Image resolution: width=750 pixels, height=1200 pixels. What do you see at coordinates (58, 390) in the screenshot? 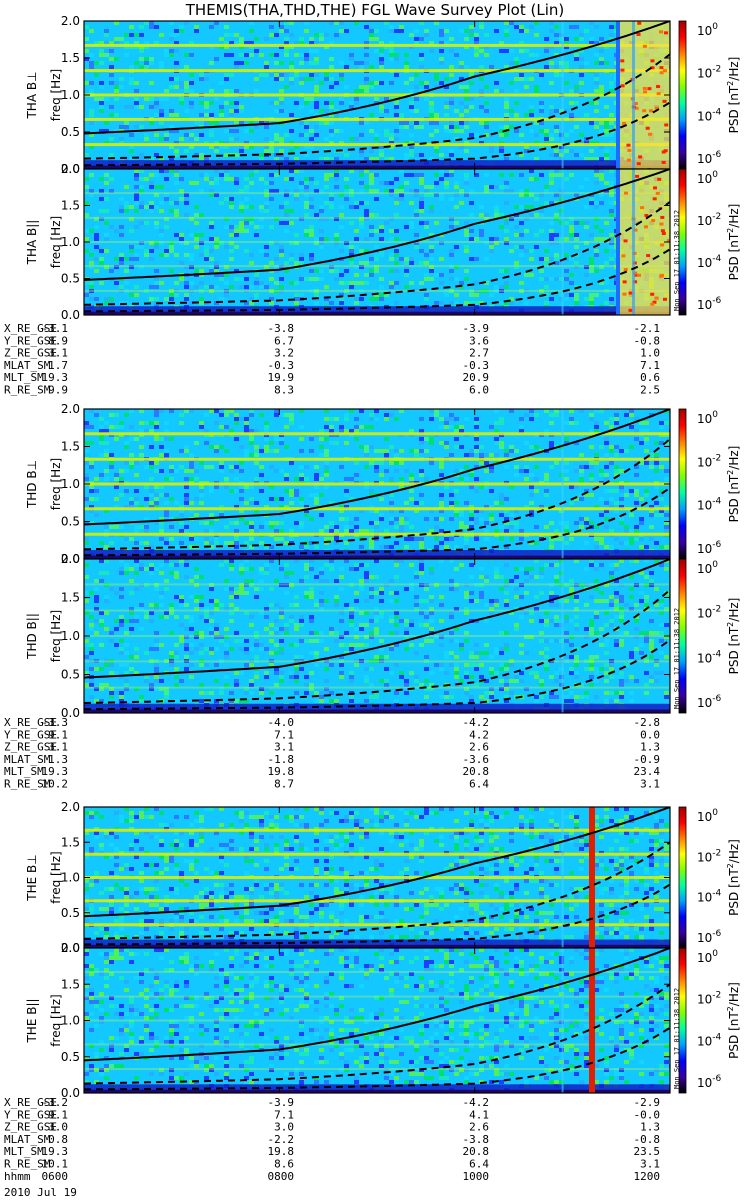
I see `ephemeris-value: 9.9` at bounding box center [58, 390].